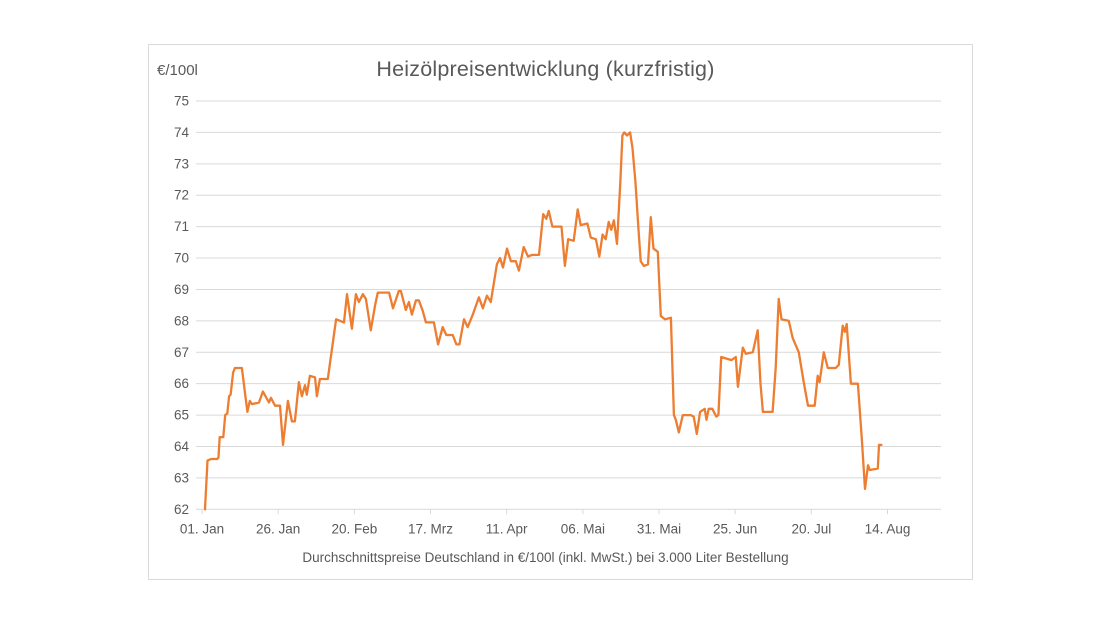 The image size is (1095, 622). I want to click on x-tick-label: 25. Jun, so click(735, 528).